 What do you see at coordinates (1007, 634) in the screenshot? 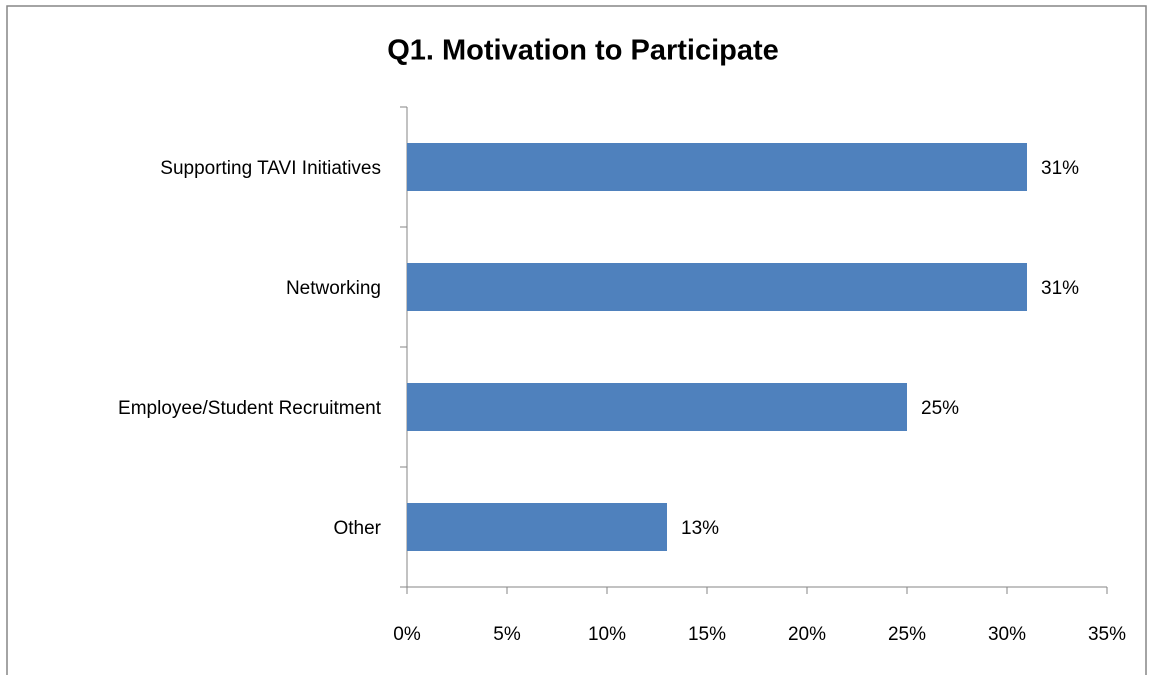
I see `x-tick-label: 30%` at bounding box center [1007, 634].